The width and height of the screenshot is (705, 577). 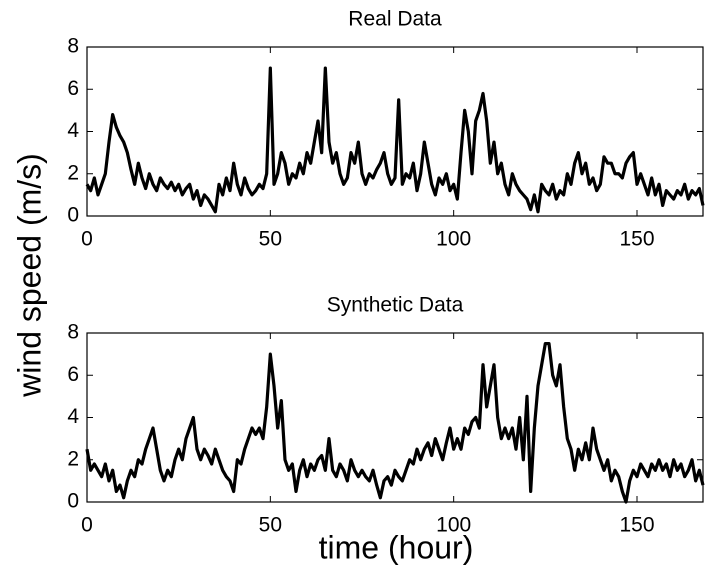 I want to click on x-axis-label: time (hour), so click(x=396, y=547).